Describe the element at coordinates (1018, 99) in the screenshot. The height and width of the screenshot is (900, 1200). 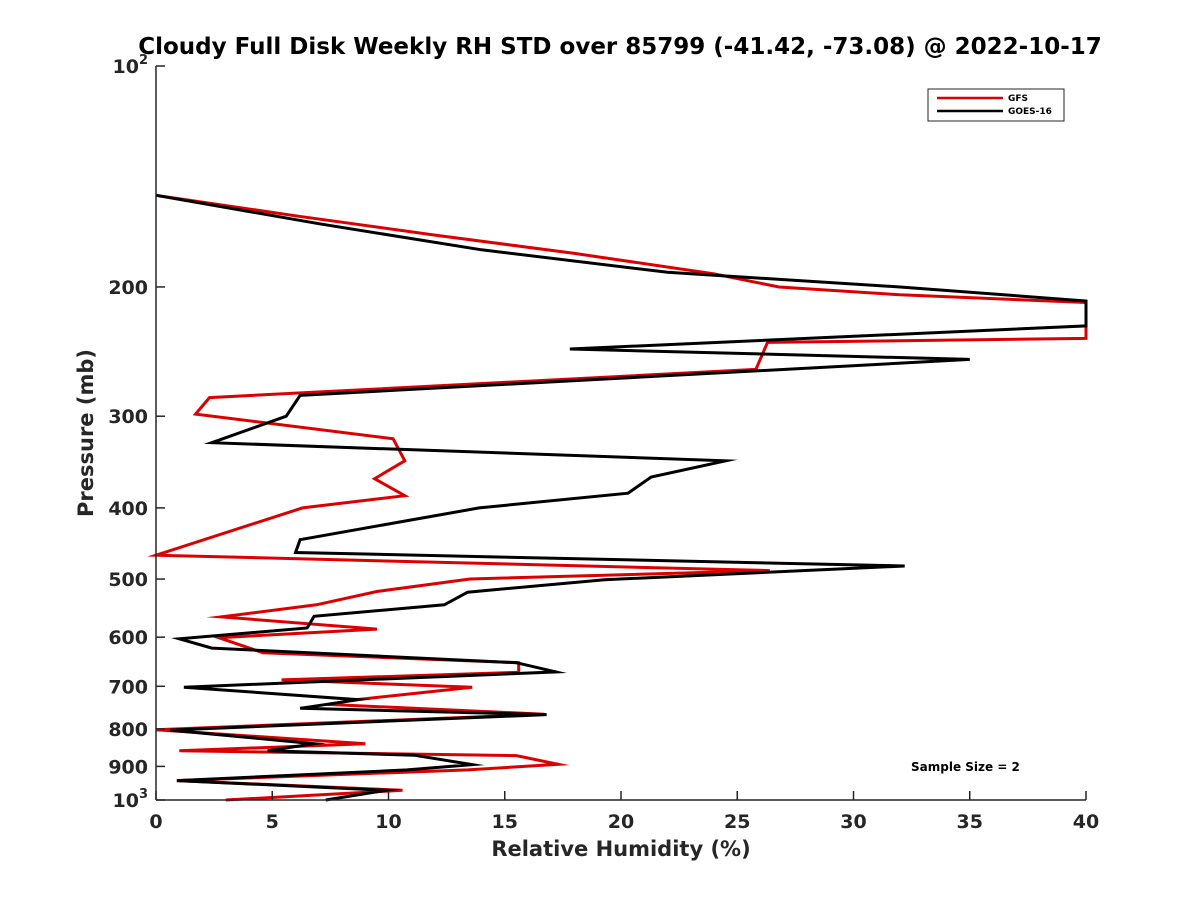
I see `legend-label: GFS` at that location.